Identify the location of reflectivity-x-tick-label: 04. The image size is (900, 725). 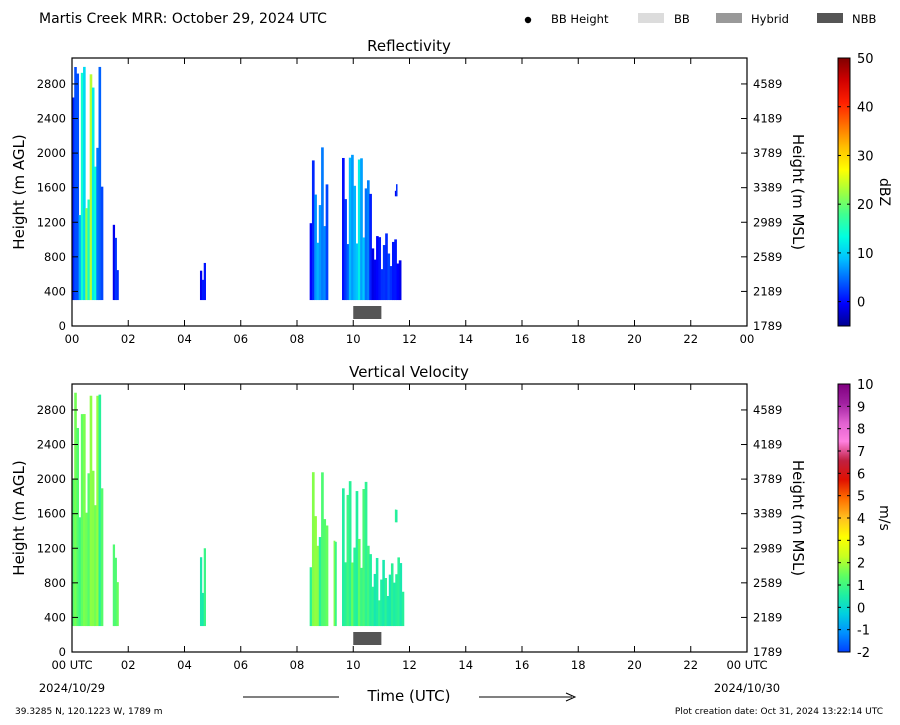
(184, 339).